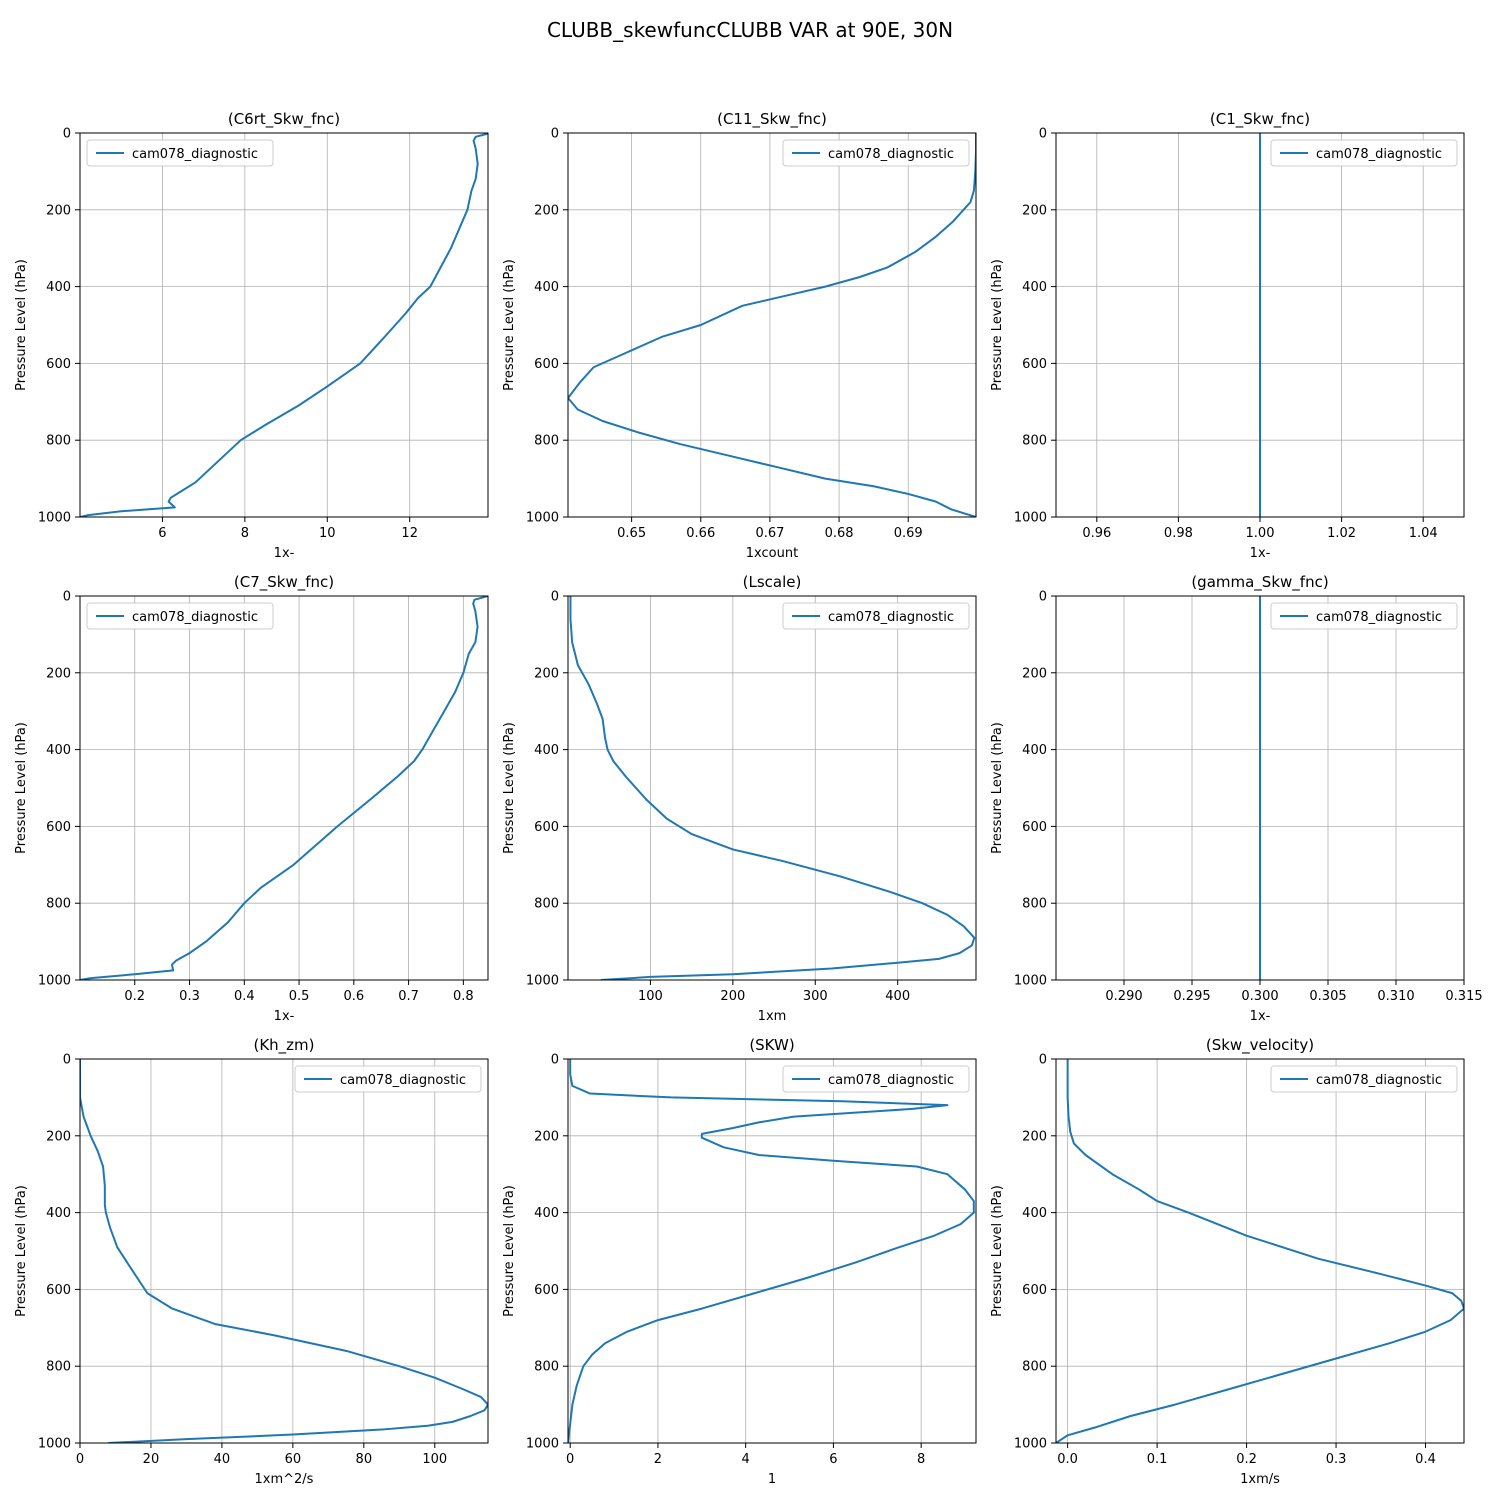  I want to click on subplot-title: (gamma_Skw_fnc), so click(1259, 582).